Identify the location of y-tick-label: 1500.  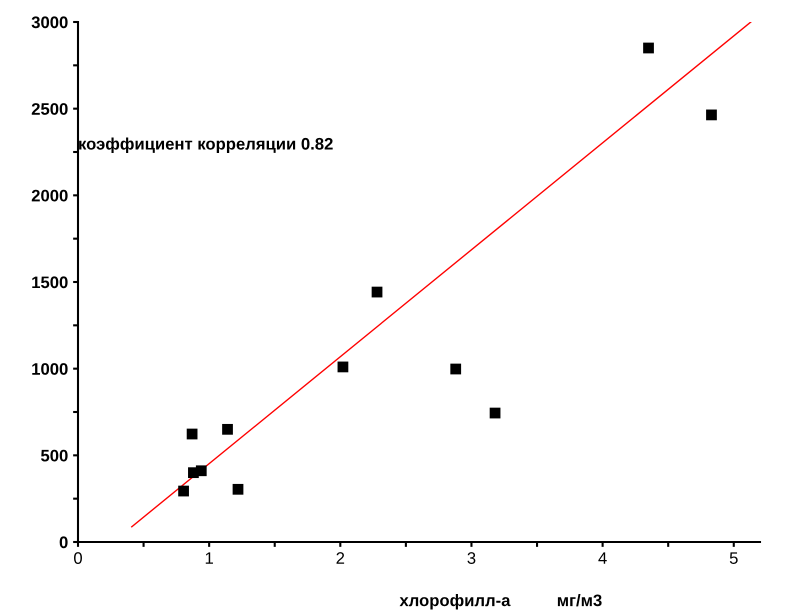
(50, 282).